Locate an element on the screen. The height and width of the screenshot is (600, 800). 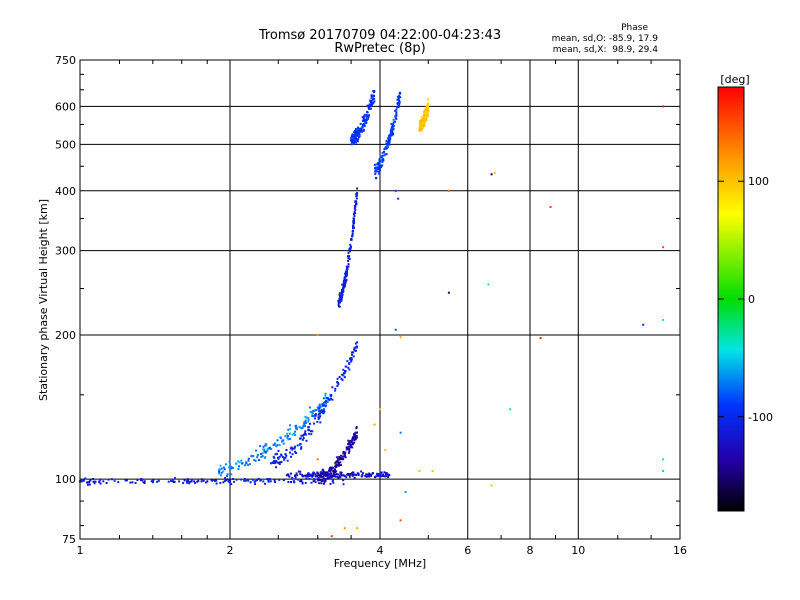
x-tick-label-5: 10 is located at coordinates (578, 550).